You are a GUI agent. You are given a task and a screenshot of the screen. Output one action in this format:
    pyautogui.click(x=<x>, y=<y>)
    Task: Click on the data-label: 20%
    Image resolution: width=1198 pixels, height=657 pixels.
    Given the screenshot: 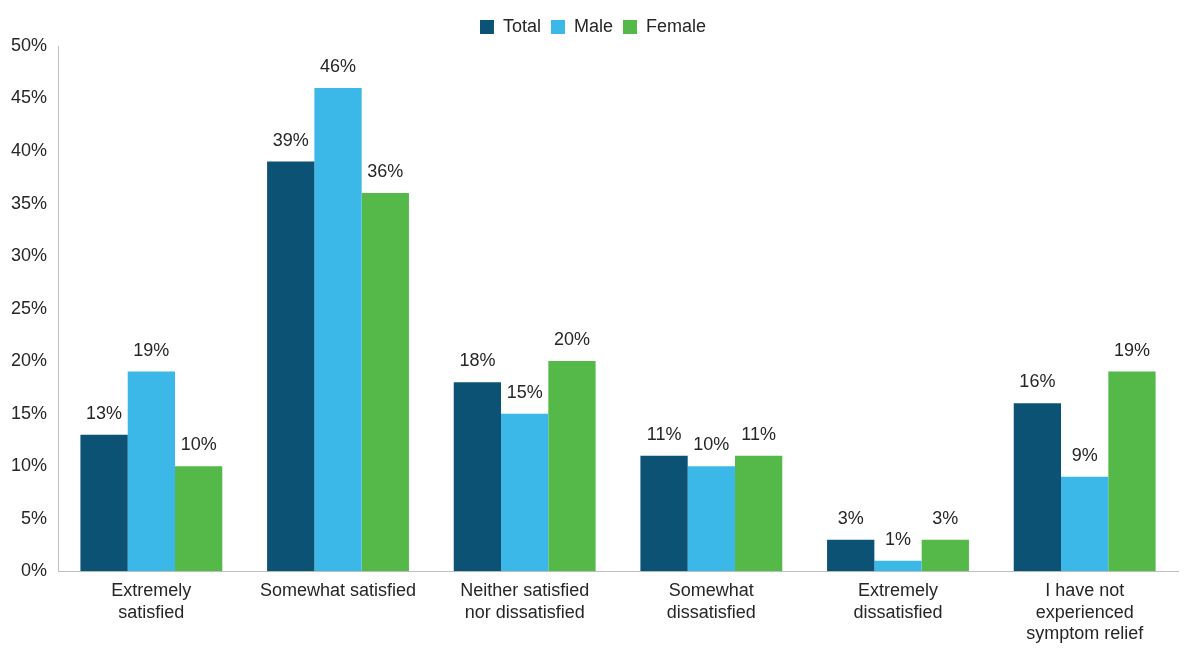 What is the action you would take?
    pyautogui.click(x=571, y=339)
    